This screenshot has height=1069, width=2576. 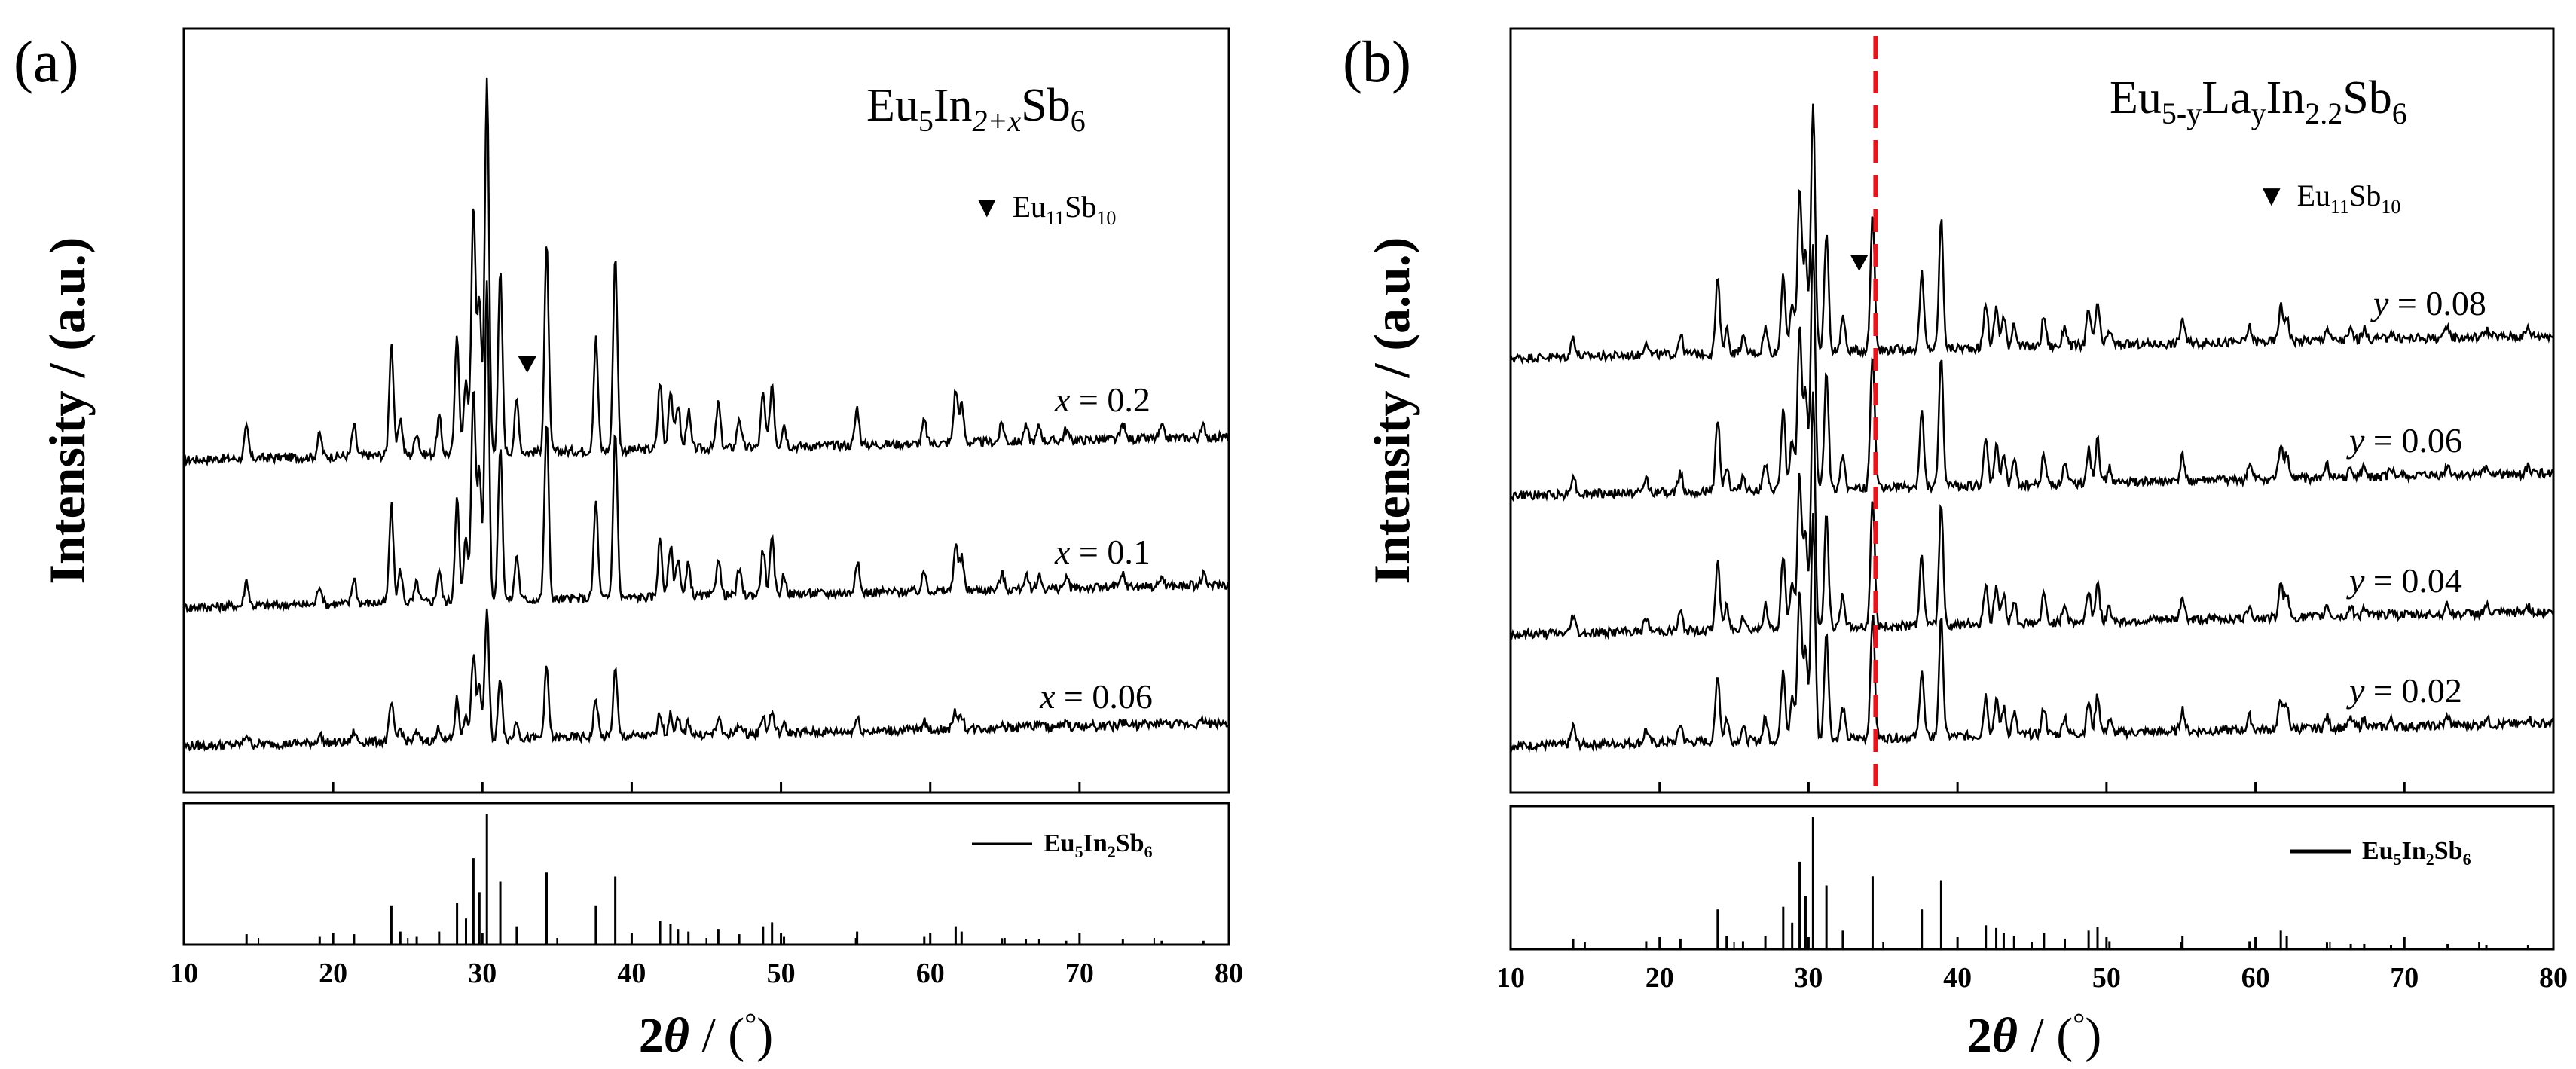 I want to click on panel-b-ylabel: Intensity / (a.u.), so click(x=1391, y=411).